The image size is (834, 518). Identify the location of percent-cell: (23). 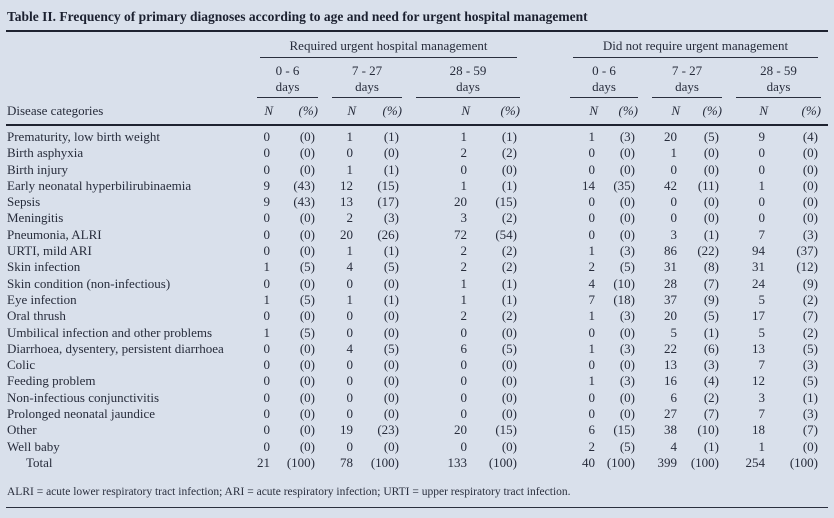
(388, 430).